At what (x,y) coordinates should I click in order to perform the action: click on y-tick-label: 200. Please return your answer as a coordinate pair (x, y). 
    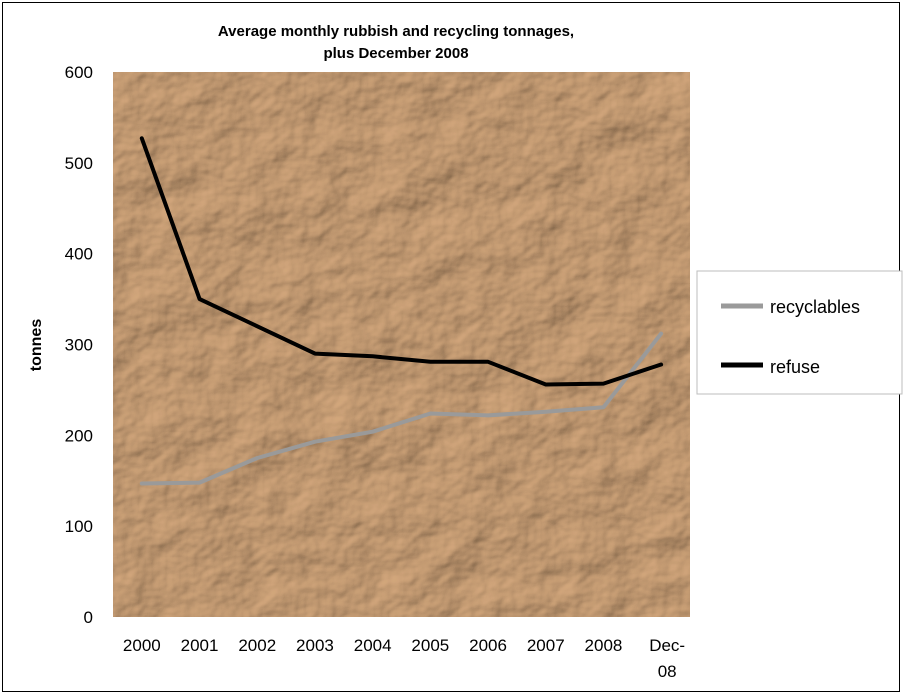
    Looking at the image, I should click on (79, 435).